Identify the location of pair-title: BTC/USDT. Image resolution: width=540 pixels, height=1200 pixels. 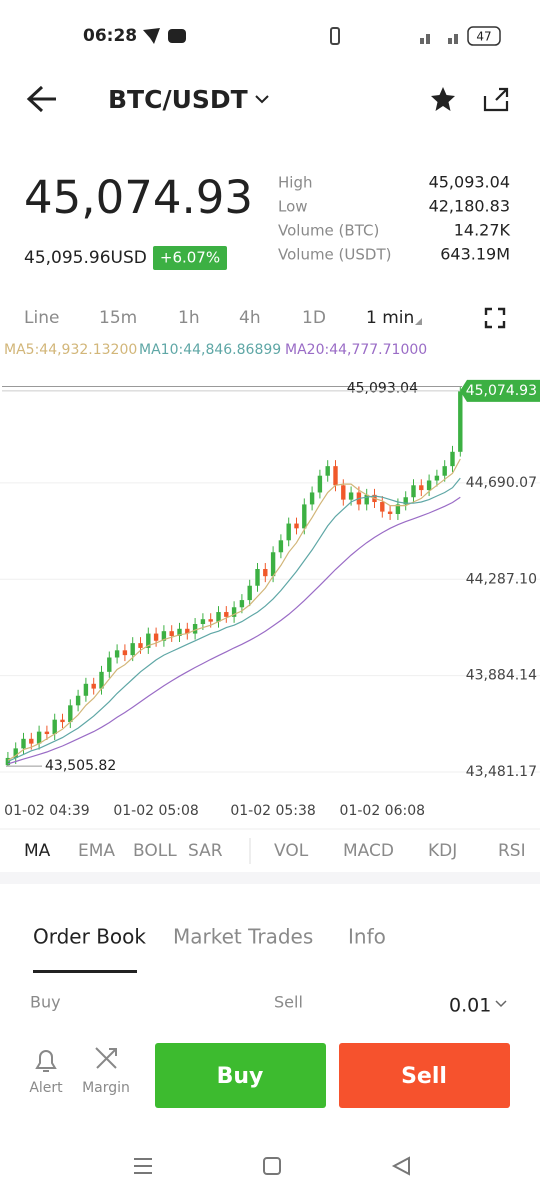
(178, 99).